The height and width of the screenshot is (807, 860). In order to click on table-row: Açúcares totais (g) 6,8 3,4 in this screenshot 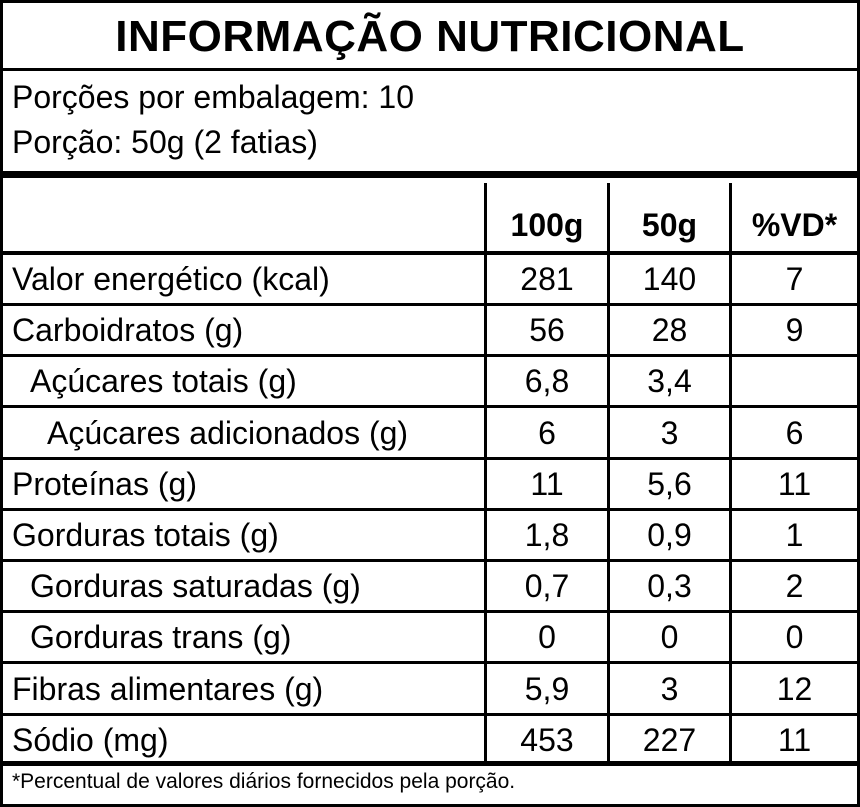, I will do `click(430, 383)`.